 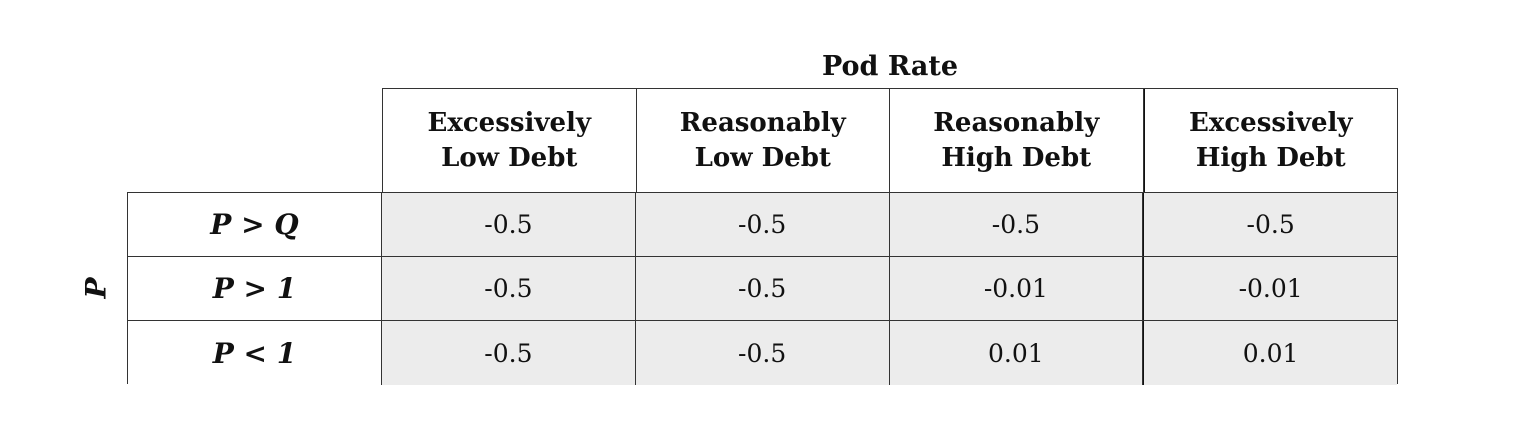 What do you see at coordinates (255, 288) in the screenshot?
I see `row-label: P > 1` at bounding box center [255, 288].